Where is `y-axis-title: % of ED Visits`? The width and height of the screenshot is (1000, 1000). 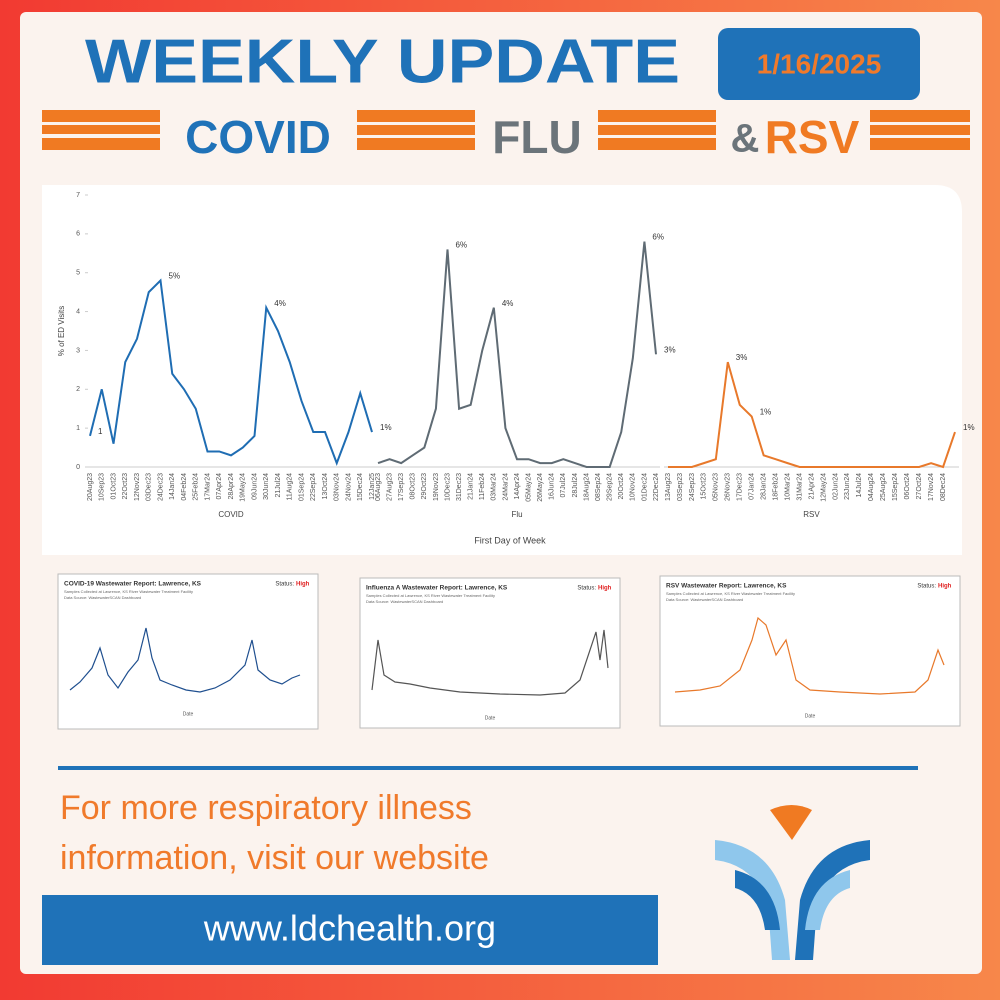
y-axis-title: % of ED Visits is located at coordinates (61, 331).